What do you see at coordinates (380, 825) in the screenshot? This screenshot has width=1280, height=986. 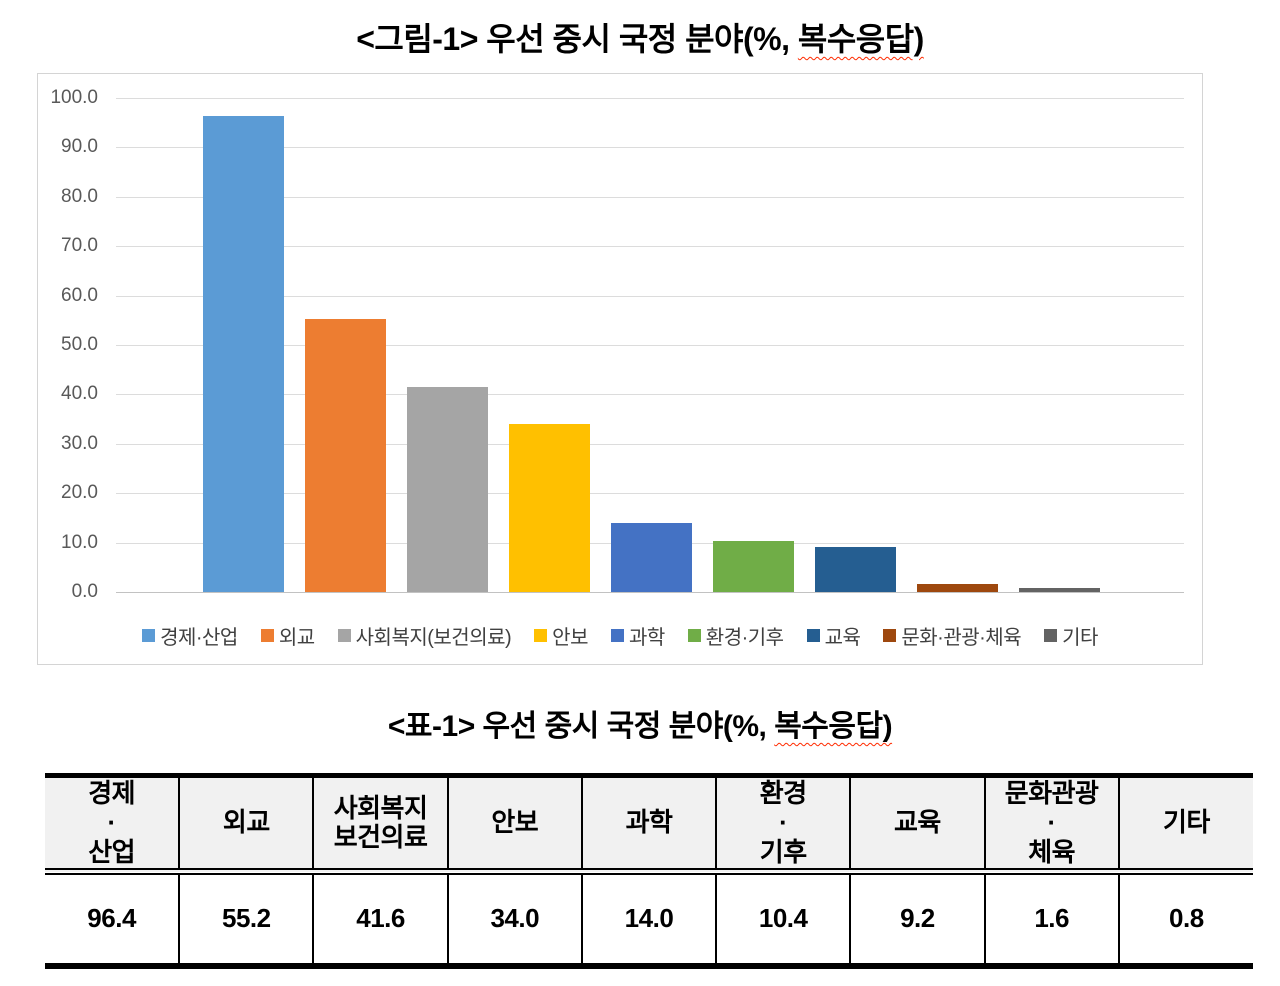 I see `table-header-cell: 사회복지 보건의료` at bounding box center [380, 825].